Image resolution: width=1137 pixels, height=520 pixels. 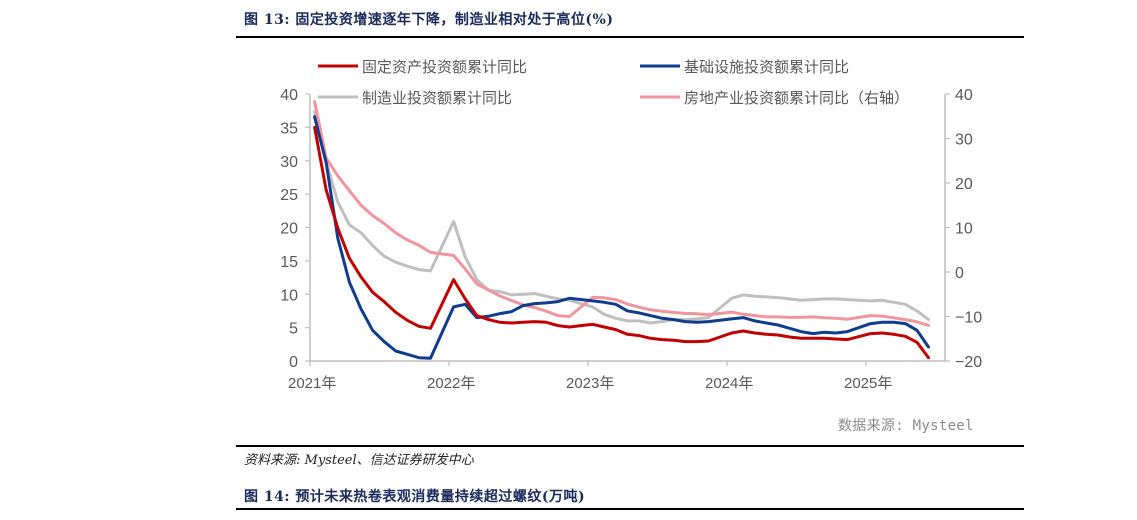 What do you see at coordinates (868, 383) in the screenshot?
I see `x-tick-label: 2025年` at bounding box center [868, 383].